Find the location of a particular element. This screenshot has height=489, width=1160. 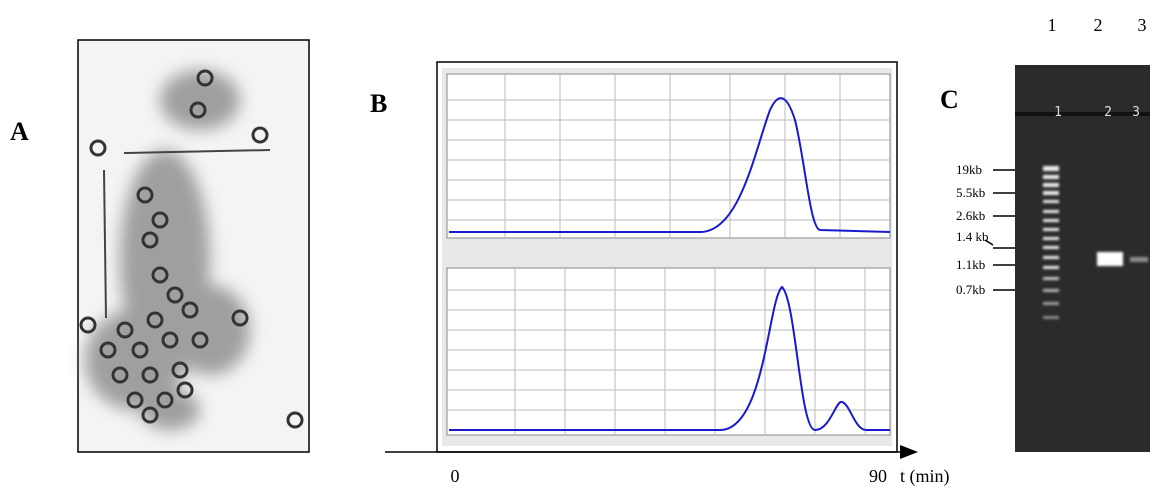

gel-lane-label: 3 is located at coordinates (1136, 112).